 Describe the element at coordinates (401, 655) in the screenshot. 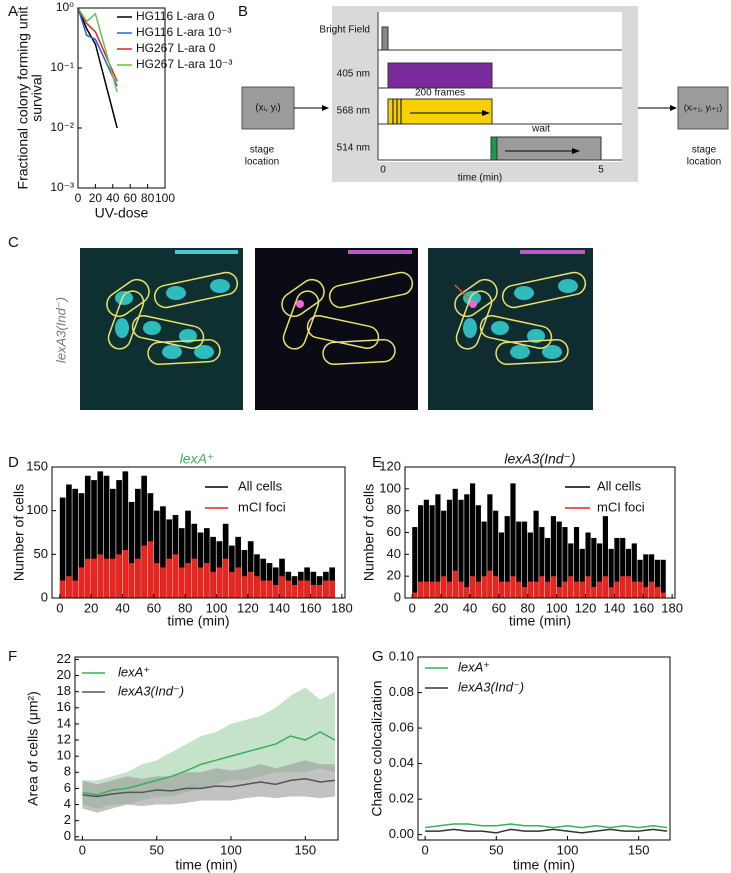

I see `y-tick-label: 0.10` at that location.